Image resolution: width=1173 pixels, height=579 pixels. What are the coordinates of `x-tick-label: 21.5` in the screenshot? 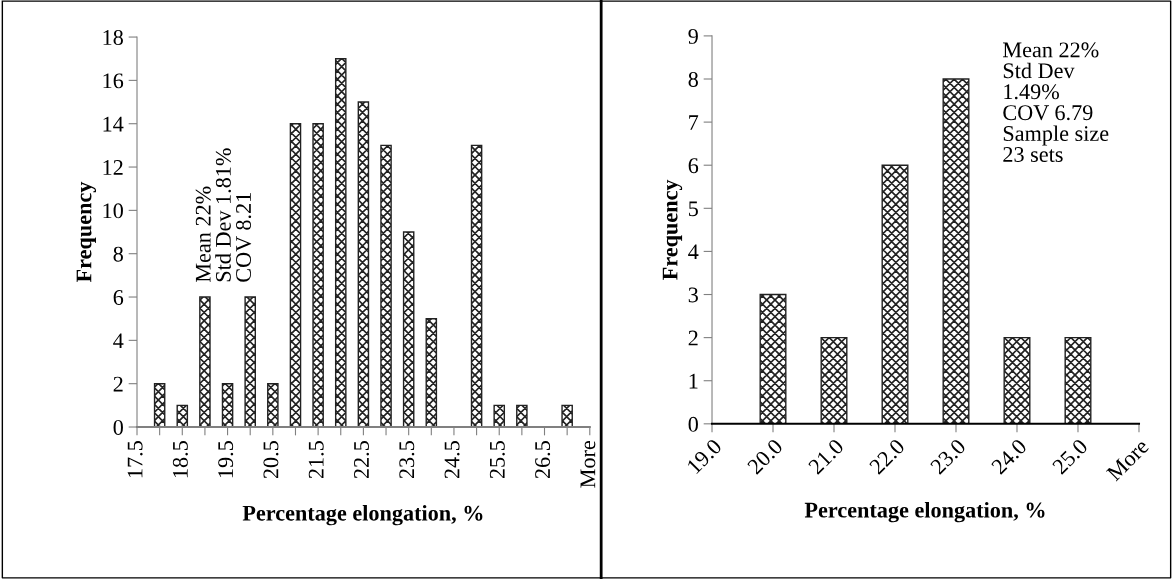 It's located at (316, 460).